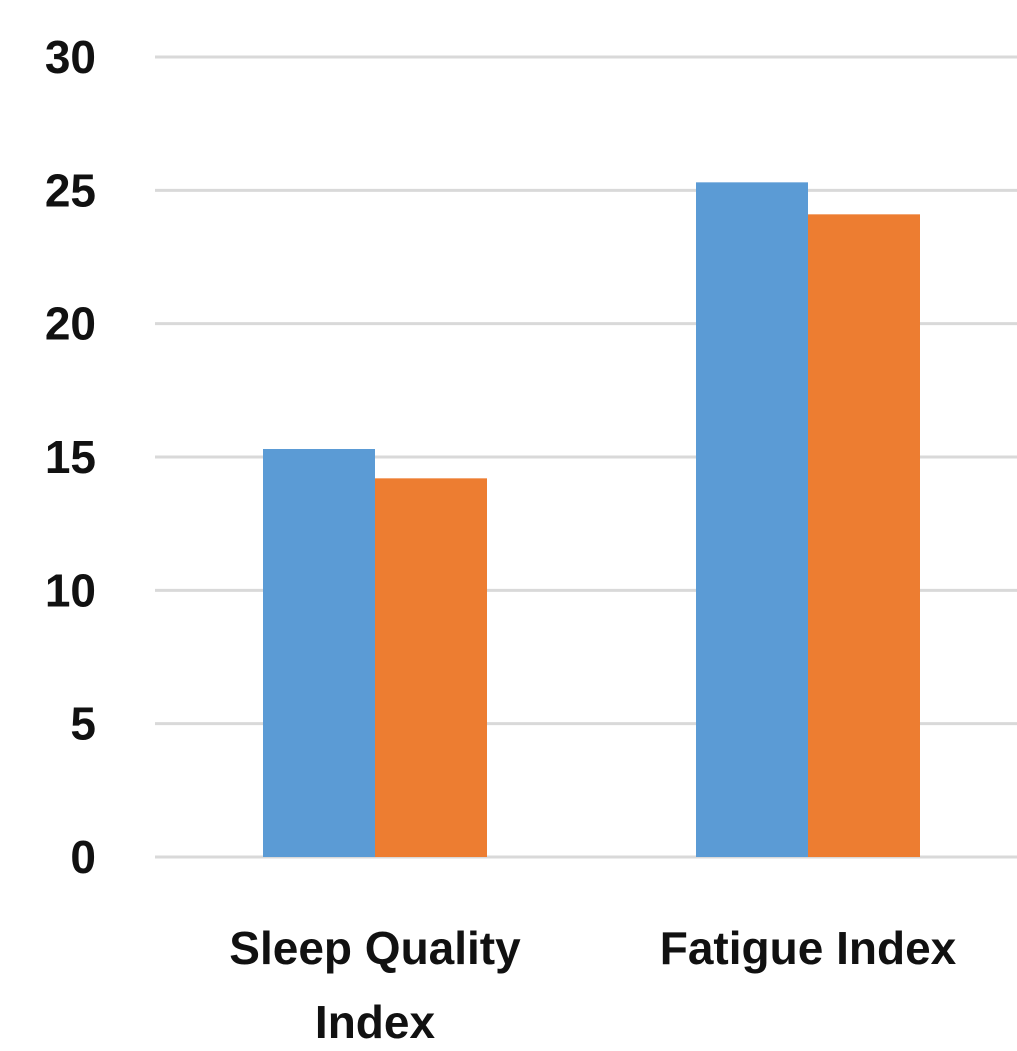 This screenshot has height=1051, width=1017. Describe the element at coordinates (70, 324) in the screenshot. I see `y-tick-label: 20` at that location.